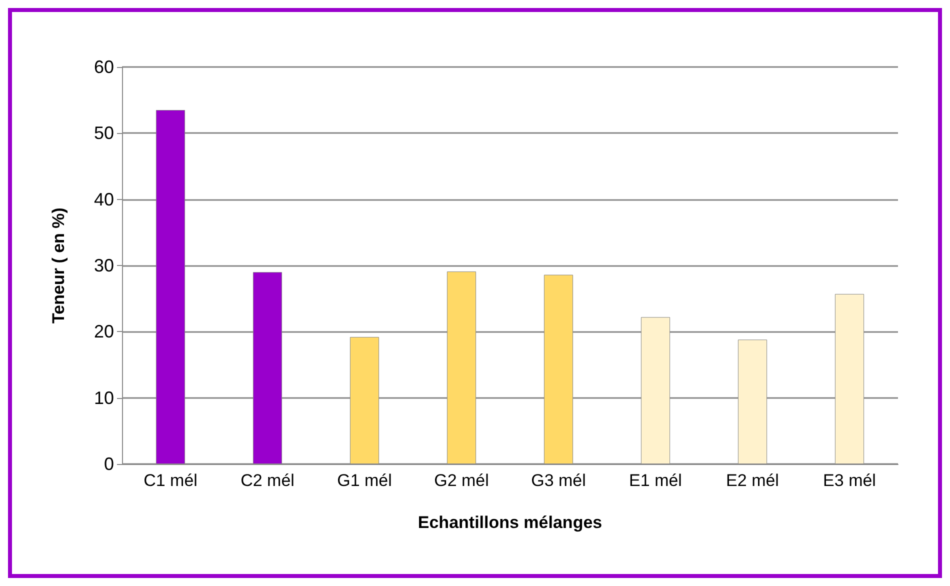 This screenshot has width=950, height=586. What do you see at coordinates (655, 480) in the screenshot?
I see `x-tick-label: E1 mél` at bounding box center [655, 480].